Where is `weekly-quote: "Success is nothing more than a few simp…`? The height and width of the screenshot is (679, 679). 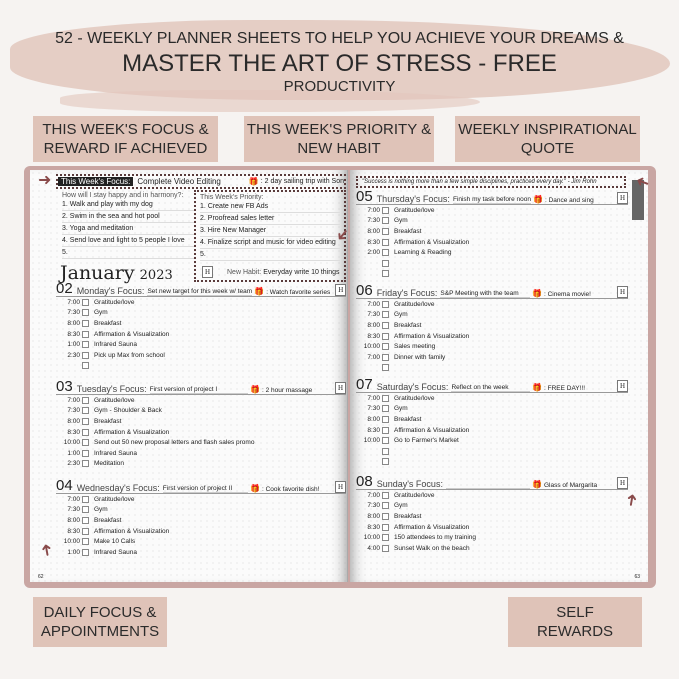
weekly-quote: "Success is nothing more than a few simp… is located at coordinates (491, 182).